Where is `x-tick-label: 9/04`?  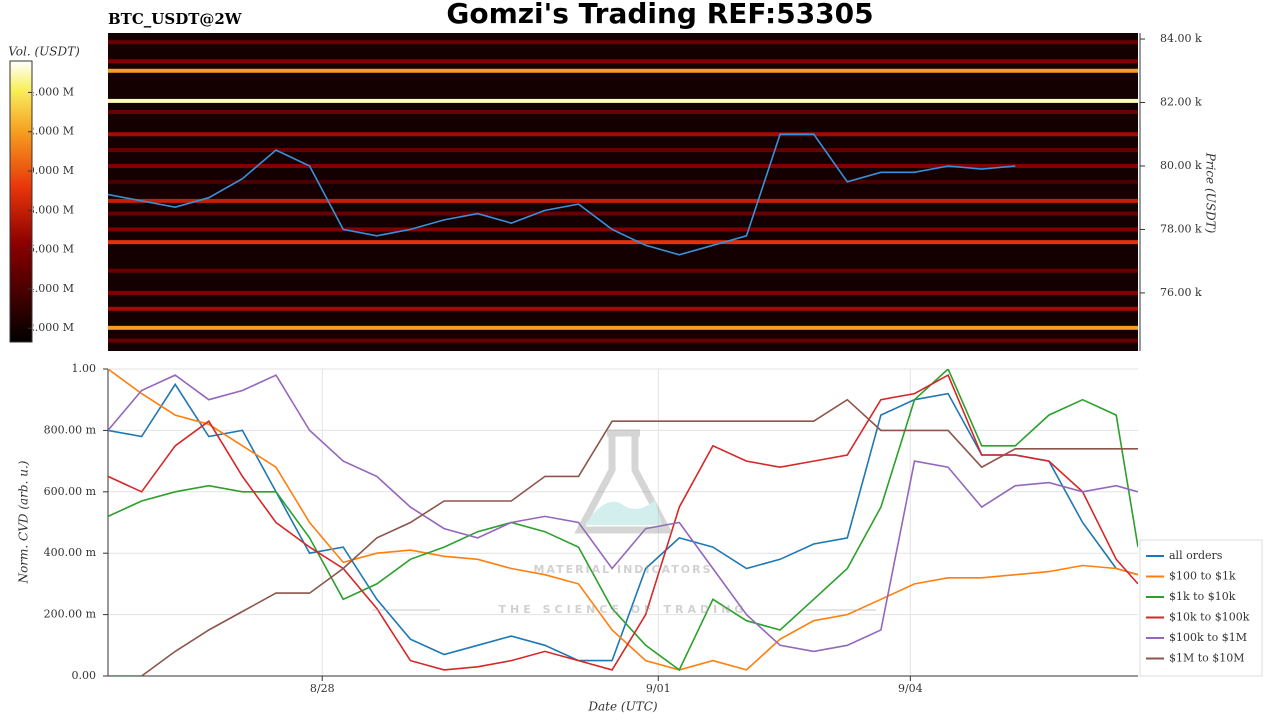
x-tick-label: 9/04 is located at coordinates (910, 688).